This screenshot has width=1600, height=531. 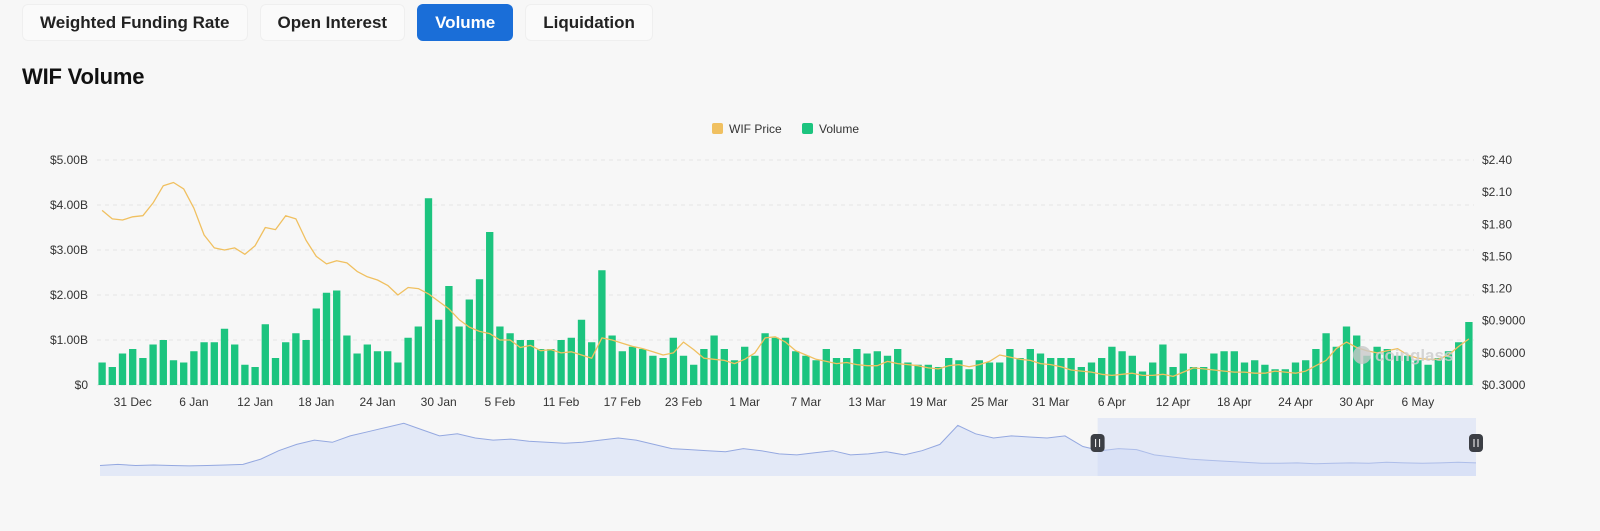 What do you see at coordinates (755, 129) in the screenshot?
I see `legend-label-price: WIF Price` at bounding box center [755, 129].